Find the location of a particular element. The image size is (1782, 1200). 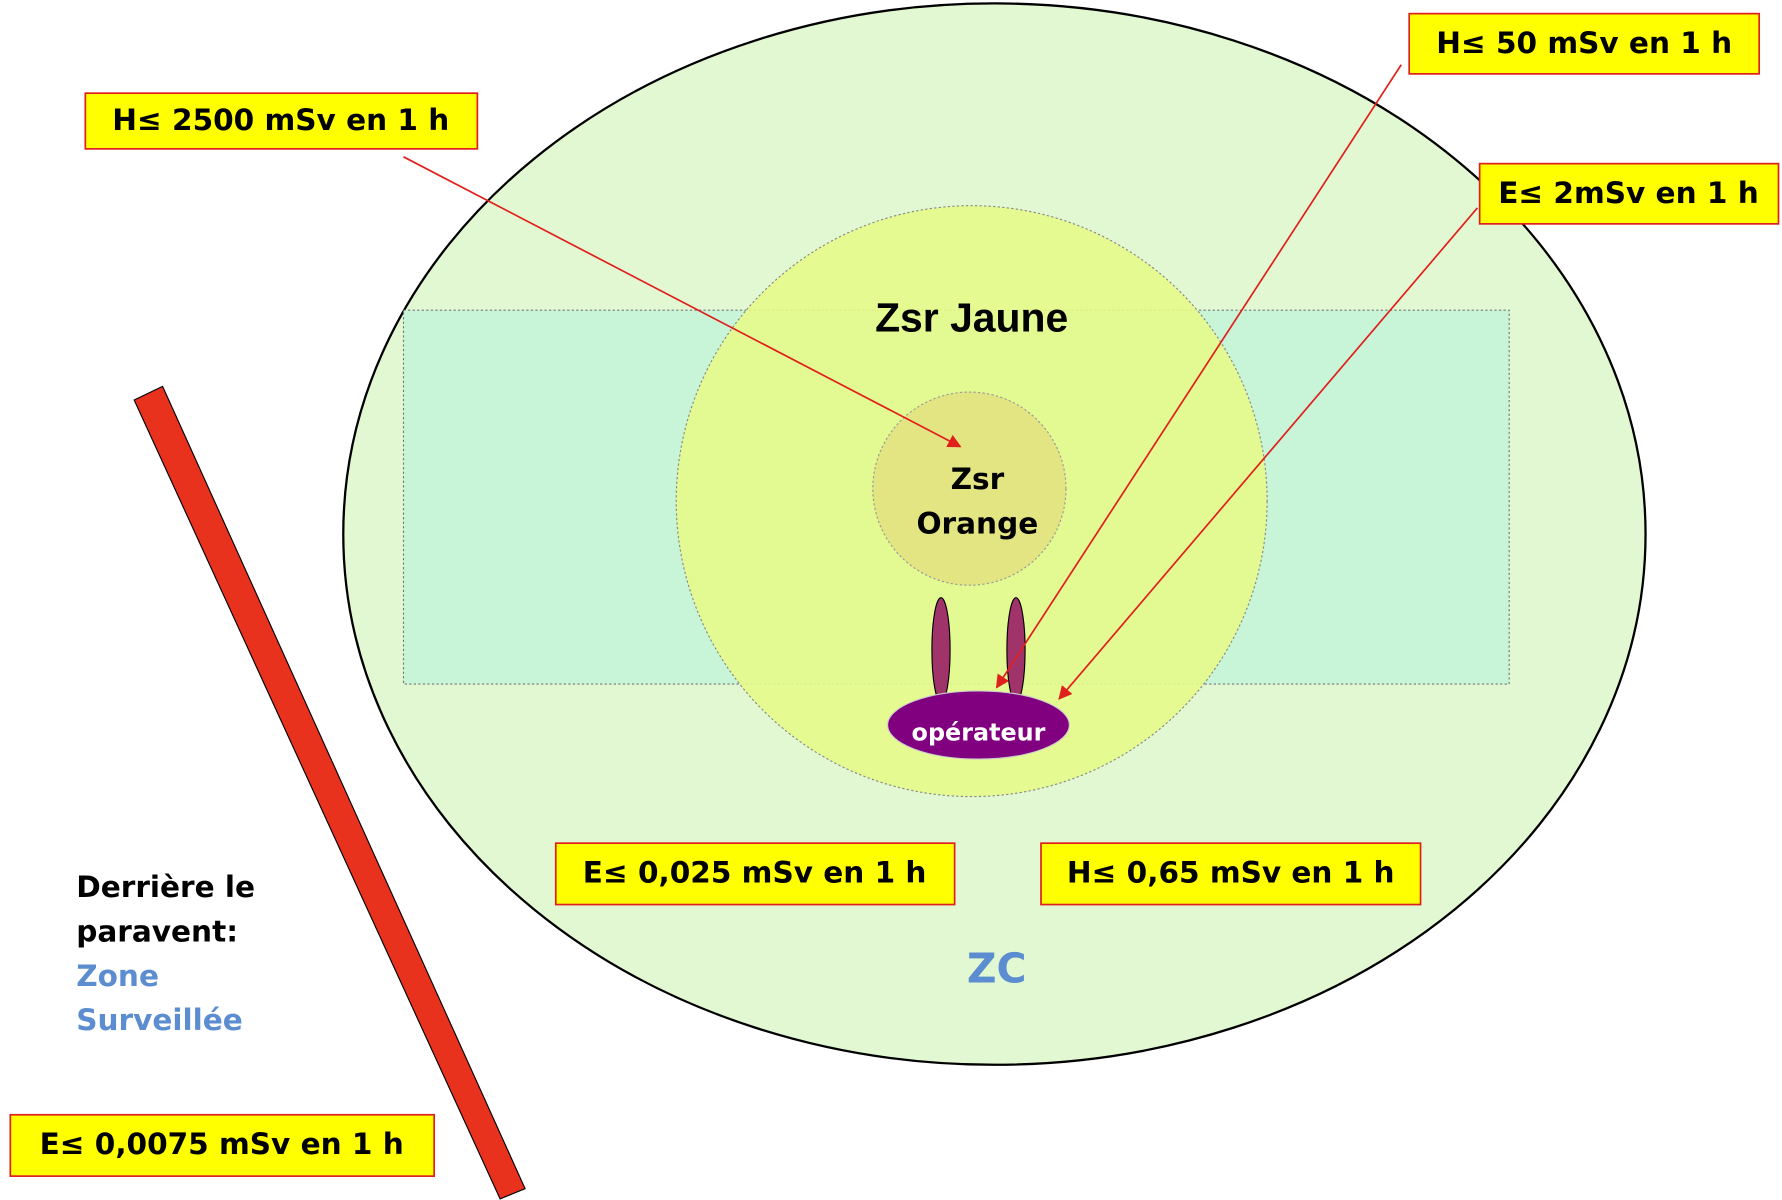

zc-label: ZC is located at coordinates (997, 969).